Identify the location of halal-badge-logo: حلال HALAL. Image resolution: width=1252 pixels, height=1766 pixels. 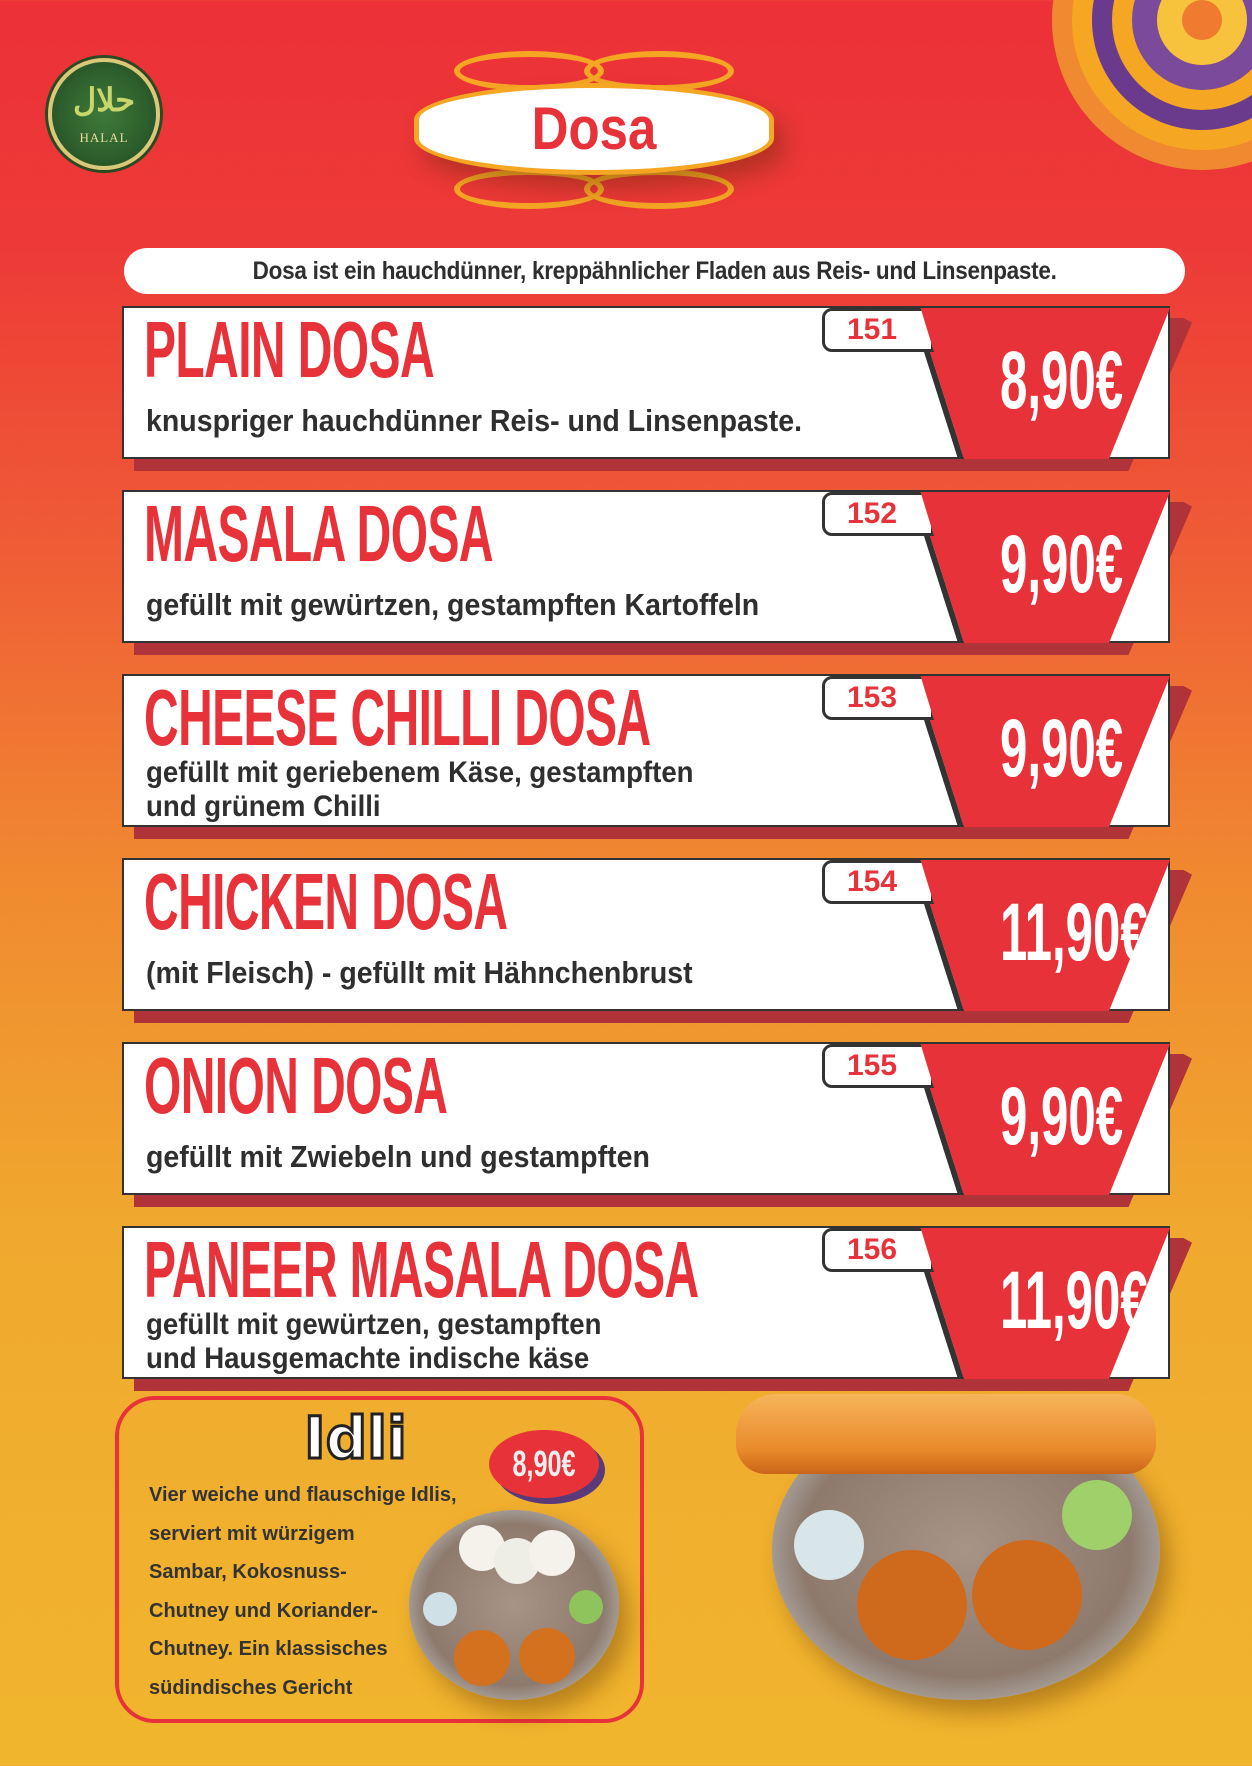
(104, 114).